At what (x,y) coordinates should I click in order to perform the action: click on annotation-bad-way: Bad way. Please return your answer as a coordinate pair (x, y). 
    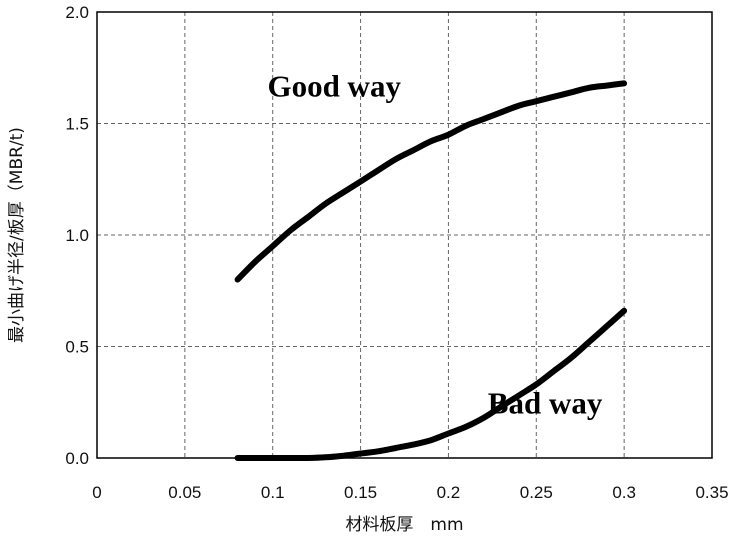
    Looking at the image, I should click on (545, 402).